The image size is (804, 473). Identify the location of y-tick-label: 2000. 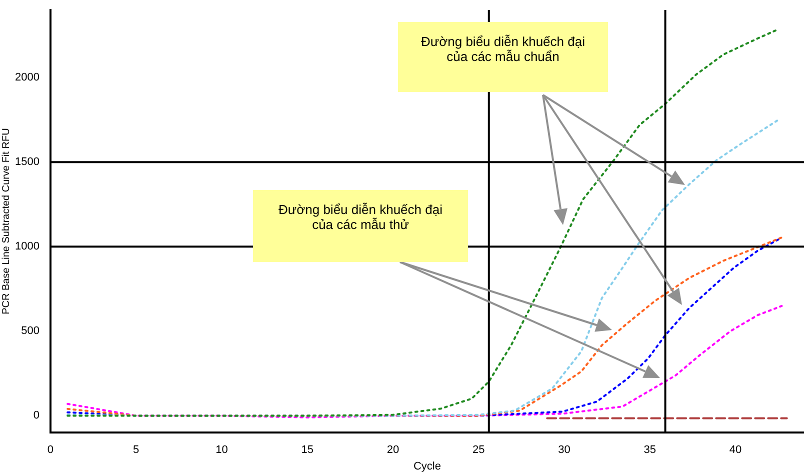
(27, 78).